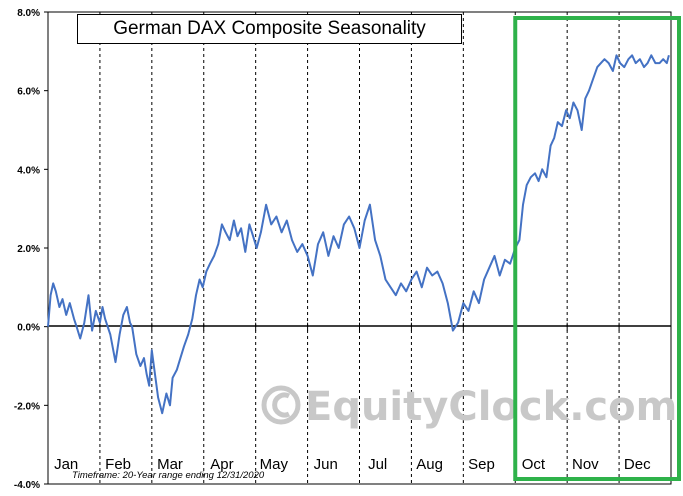 This screenshot has height=496, width=683. Describe the element at coordinates (28, 13) in the screenshot. I see `y-tick-label: 8.0%` at that location.